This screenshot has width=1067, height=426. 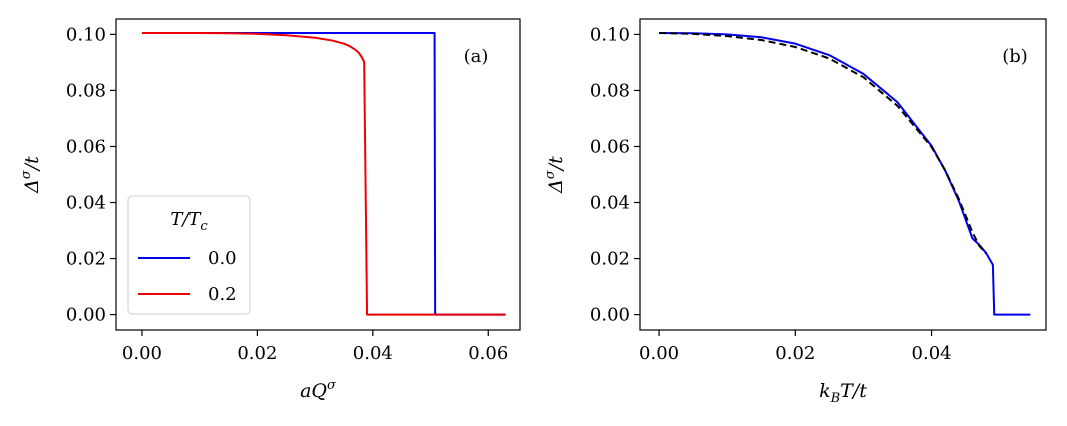 What do you see at coordinates (843, 393) in the screenshot?
I see `x-axis-label-b: kBT/t` at bounding box center [843, 393].